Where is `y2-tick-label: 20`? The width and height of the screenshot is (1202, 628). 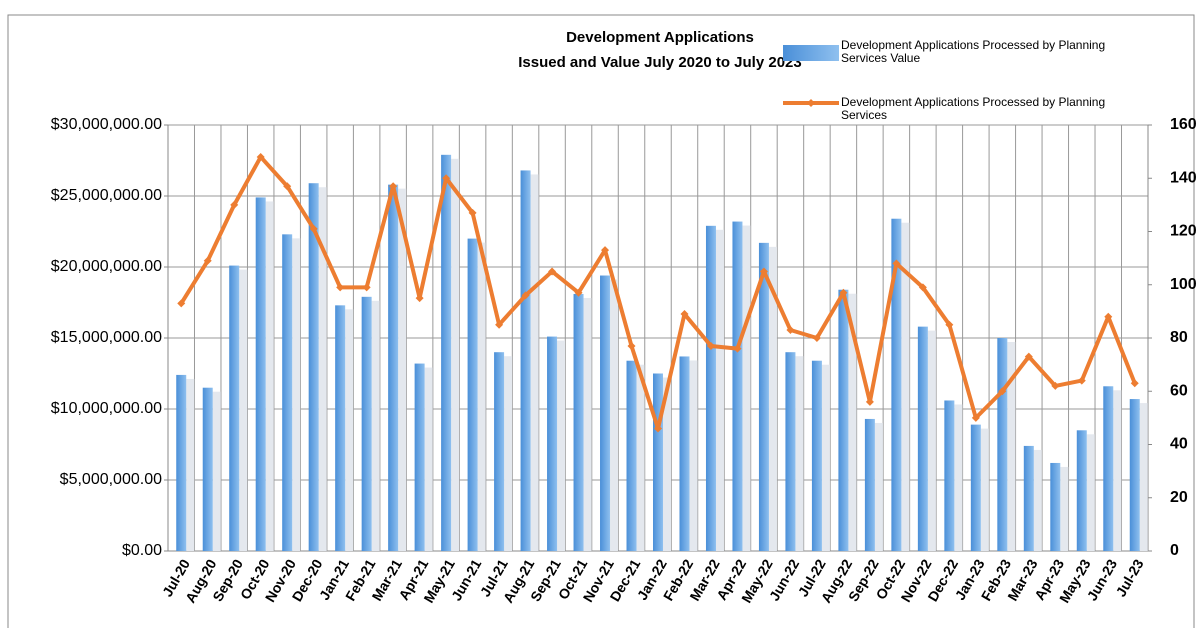
y2-tick-label: 20 is located at coordinates (1179, 497).